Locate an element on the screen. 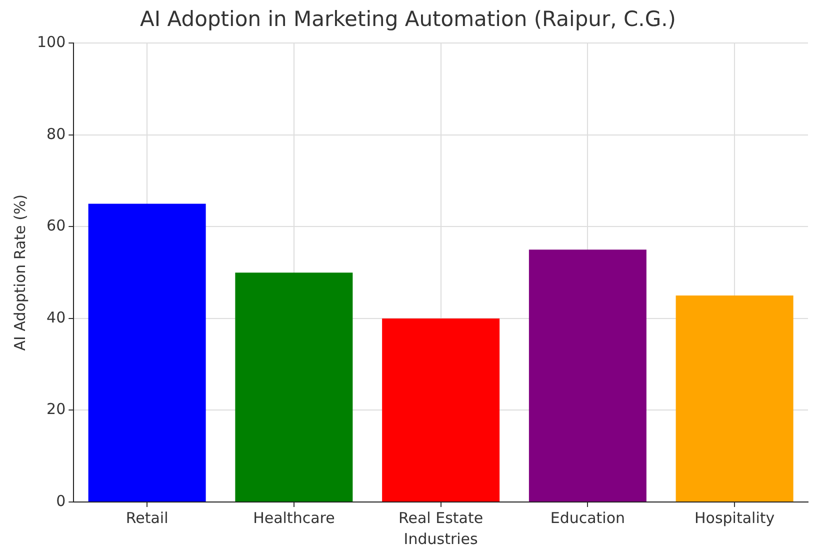 This screenshot has height=553, width=814. chart-title: AI Adoption in Marketing Automation (Raipur, C.G.) is located at coordinates (408, 19).